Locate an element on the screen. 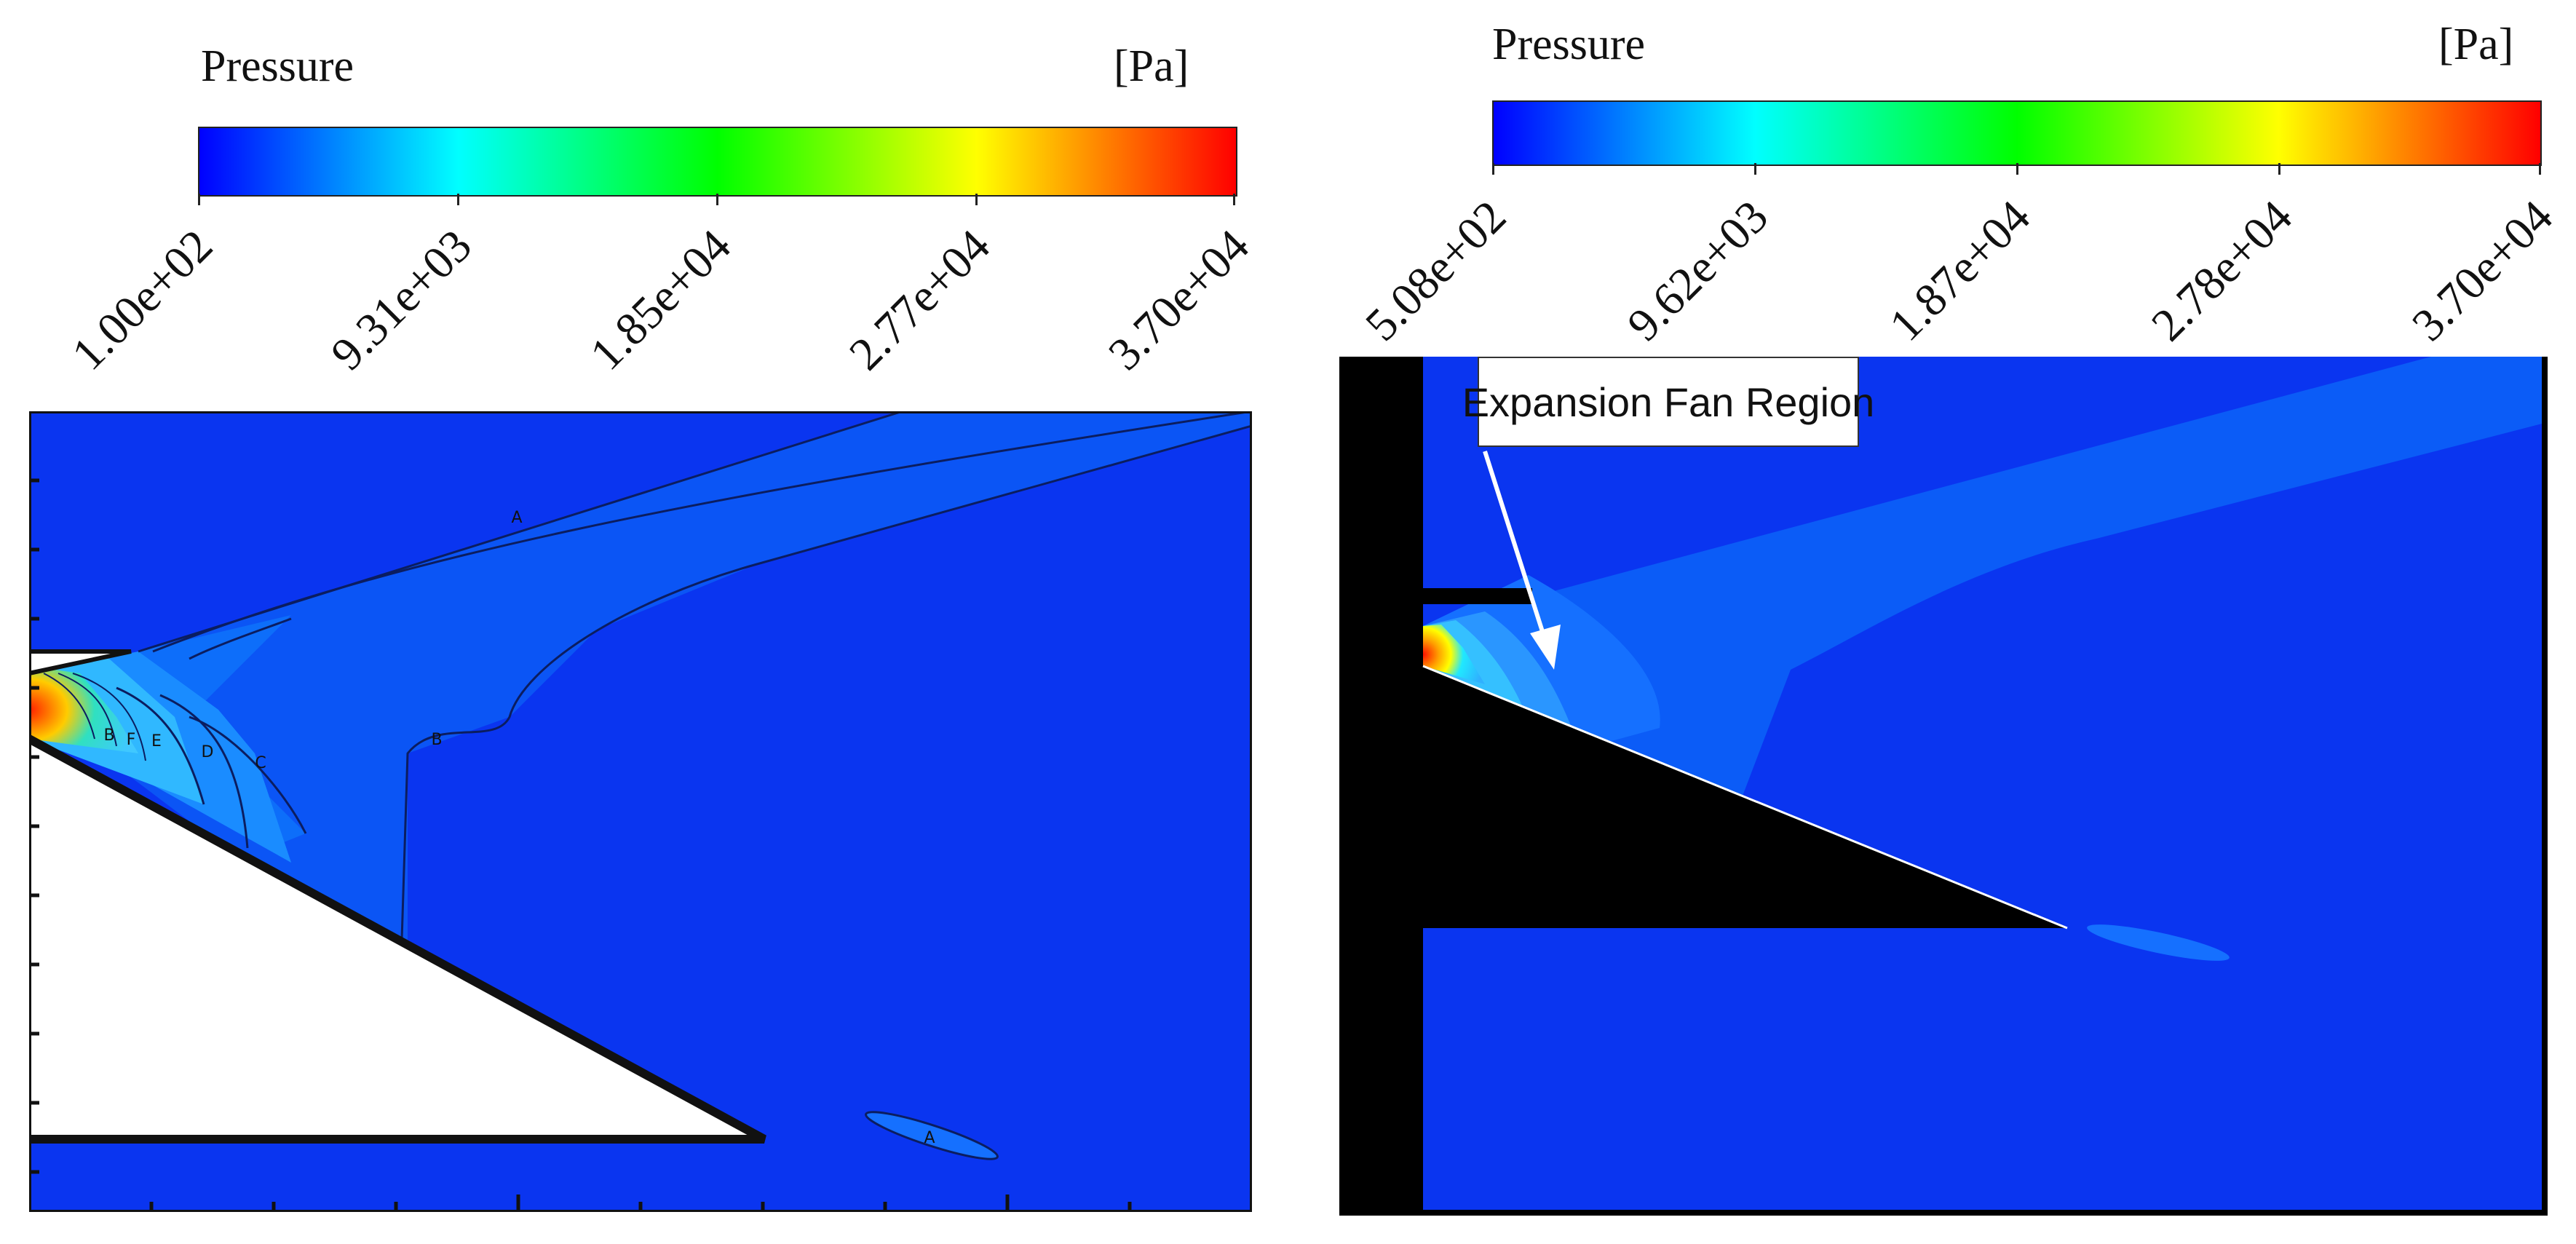 The height and width of the screenshot is (1244, 2576). hot-region is located at coordinates (1454, 654).